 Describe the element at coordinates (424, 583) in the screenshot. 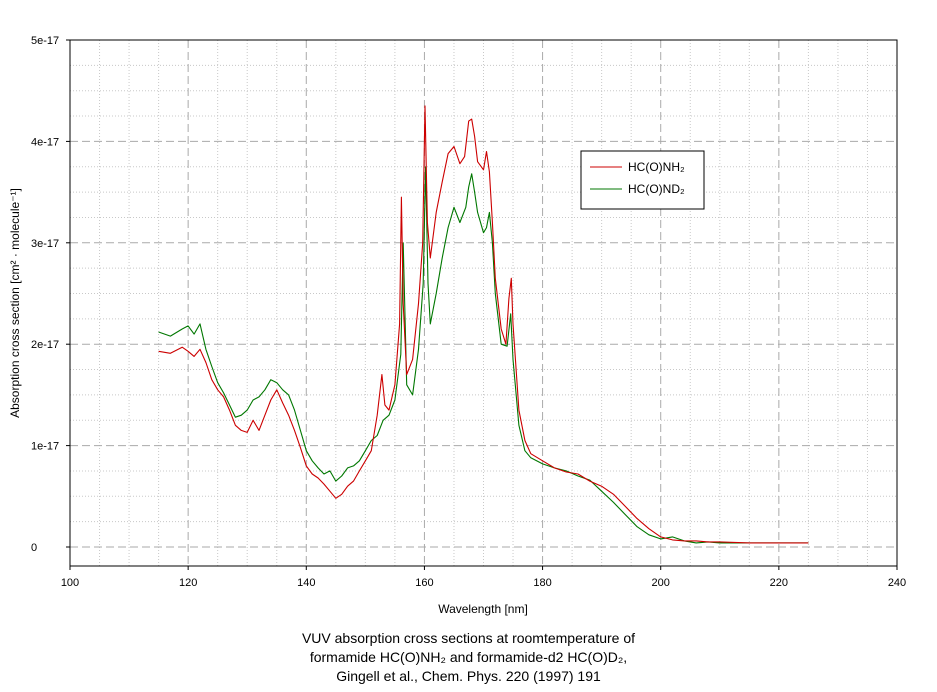

I see `x-tick-label: 160` at that location.